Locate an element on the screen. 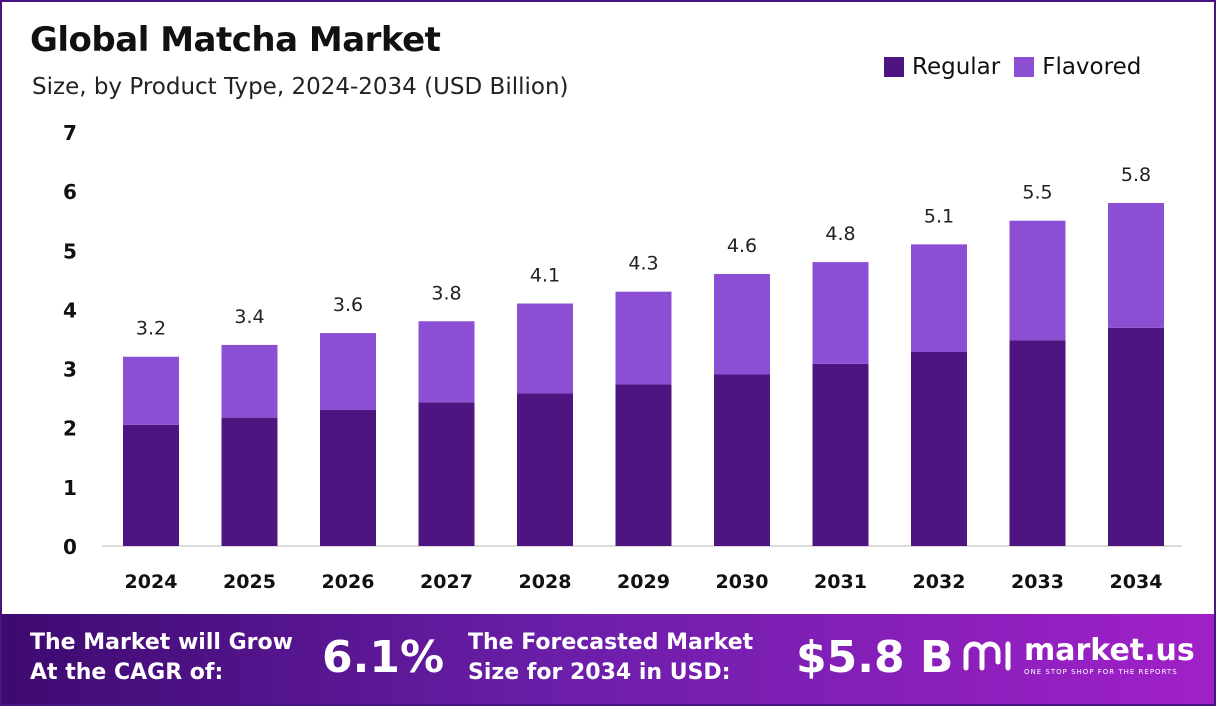 The image size is (1216, 706). legend-item-regular: Regular is located at coordinates (942, 67).